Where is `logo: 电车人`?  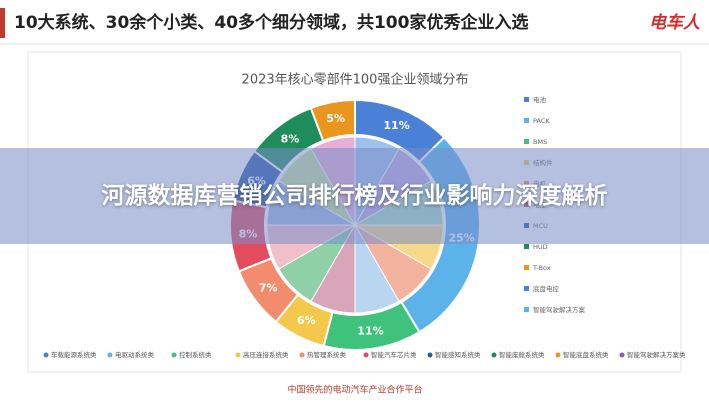
logo: 电车人 is located at coordinates (675, 23).